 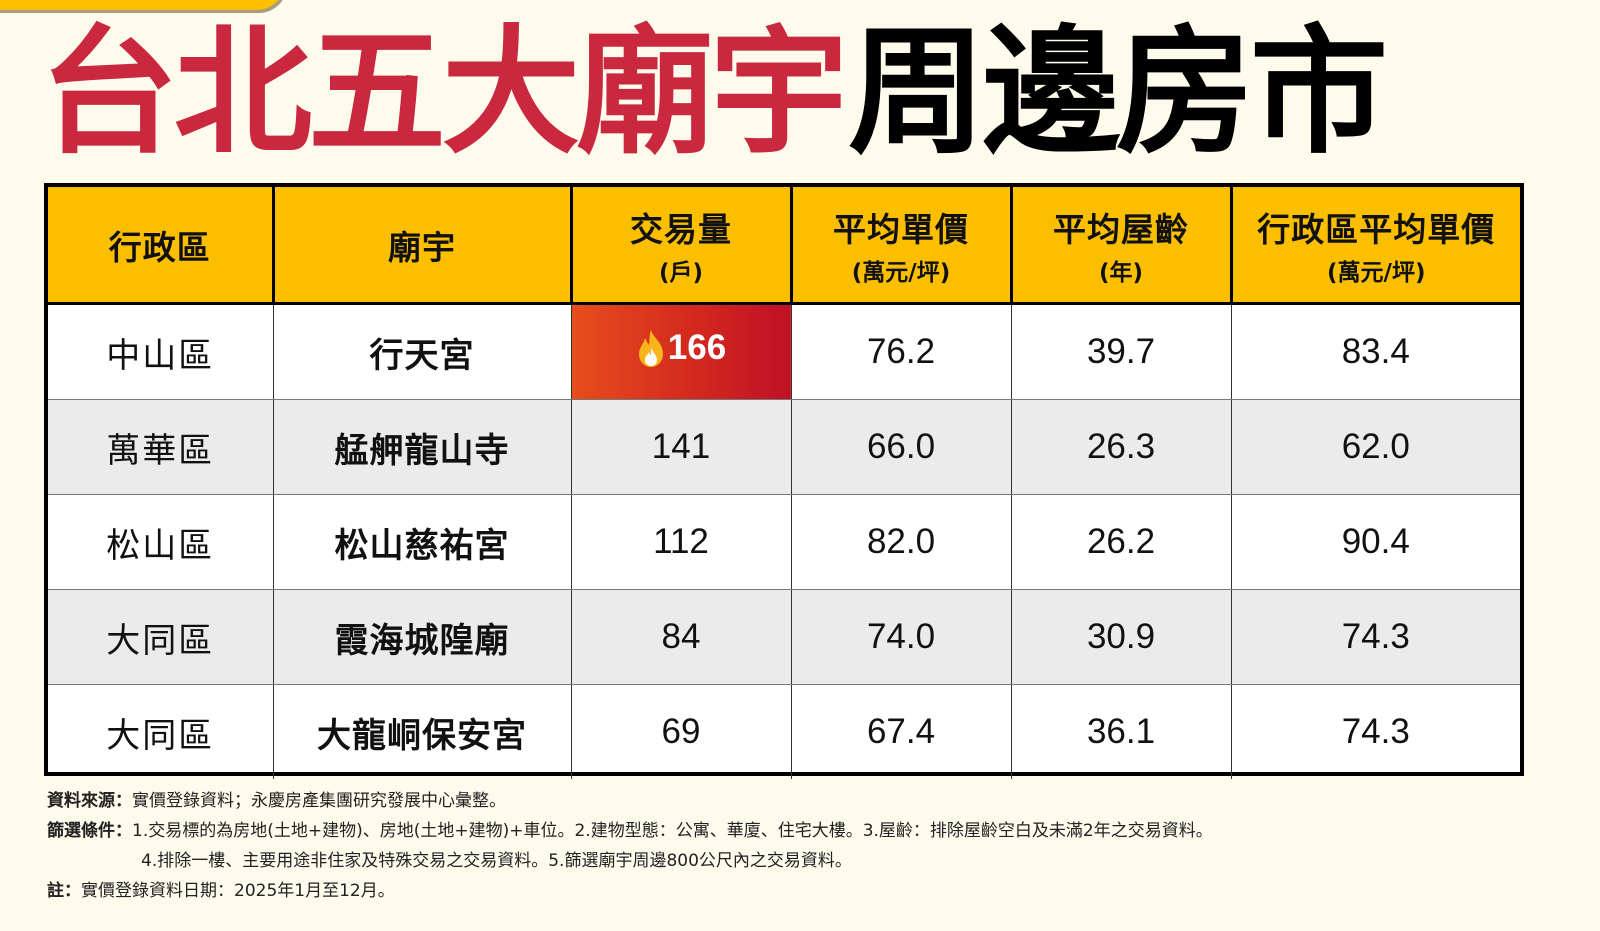 What do you see at coordinates (1375, 351) in the screenshot?
I see `cell-district-avg-price: 83.4` at bounding box center [1375, 351].